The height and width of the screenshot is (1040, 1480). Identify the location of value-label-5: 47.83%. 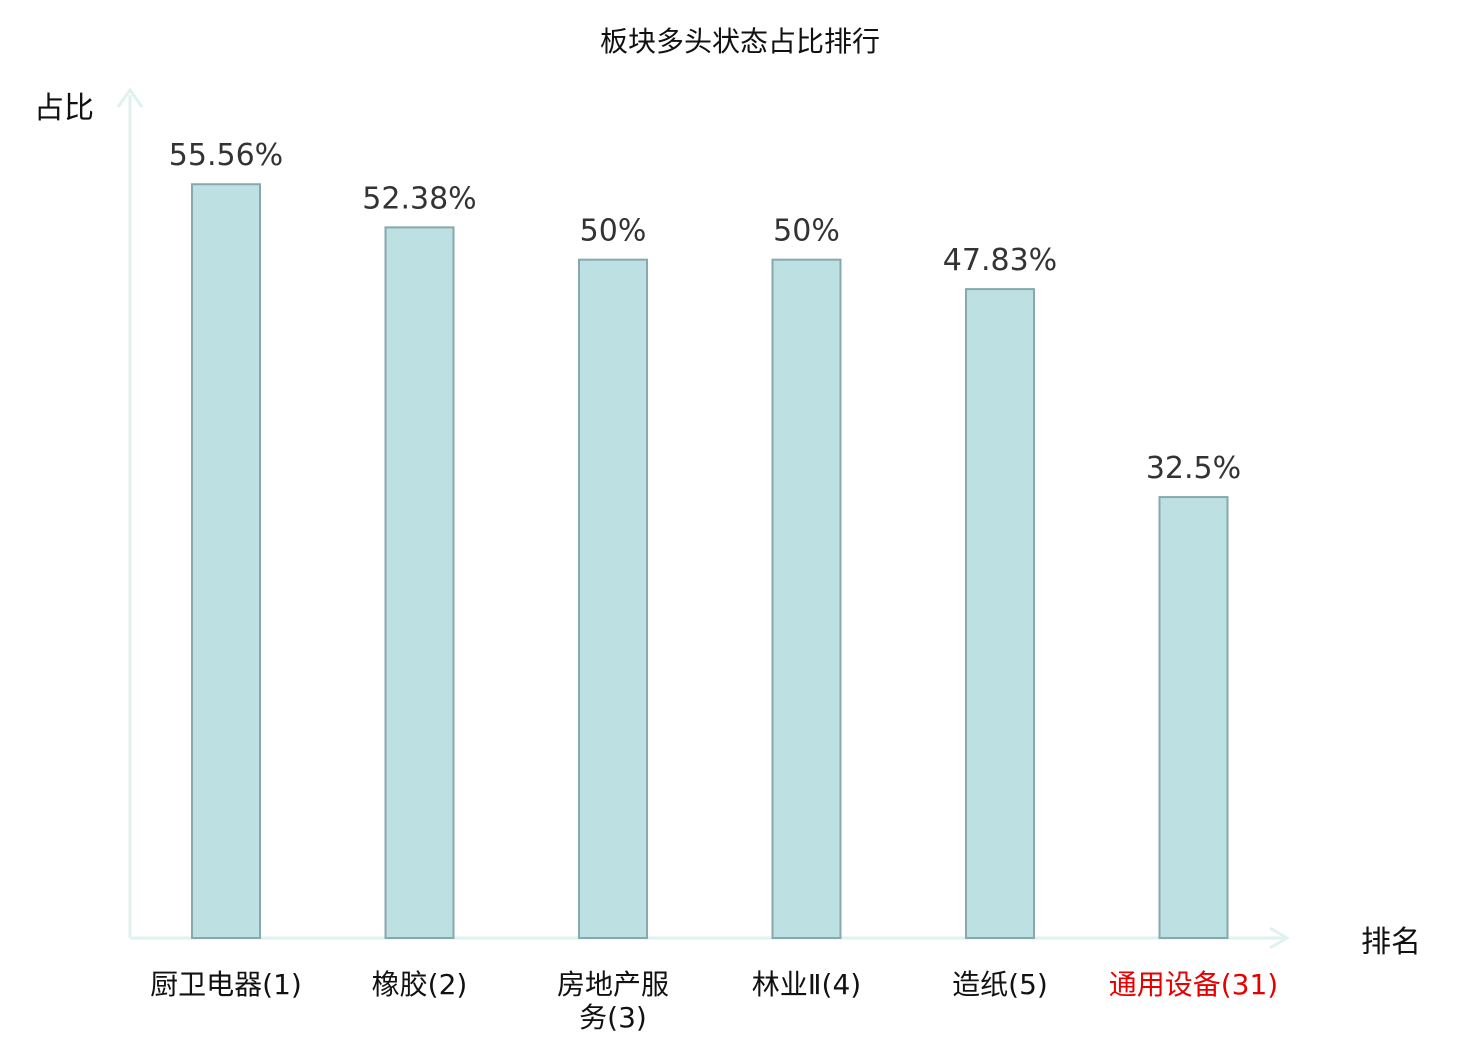
(1000, 260).